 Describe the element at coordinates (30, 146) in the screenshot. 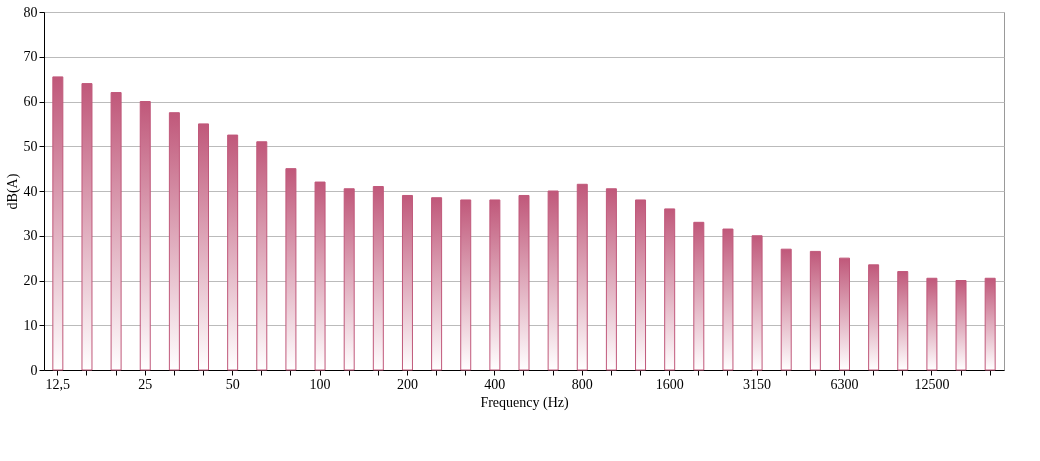

I see `y-tick-label: 50` at that location.